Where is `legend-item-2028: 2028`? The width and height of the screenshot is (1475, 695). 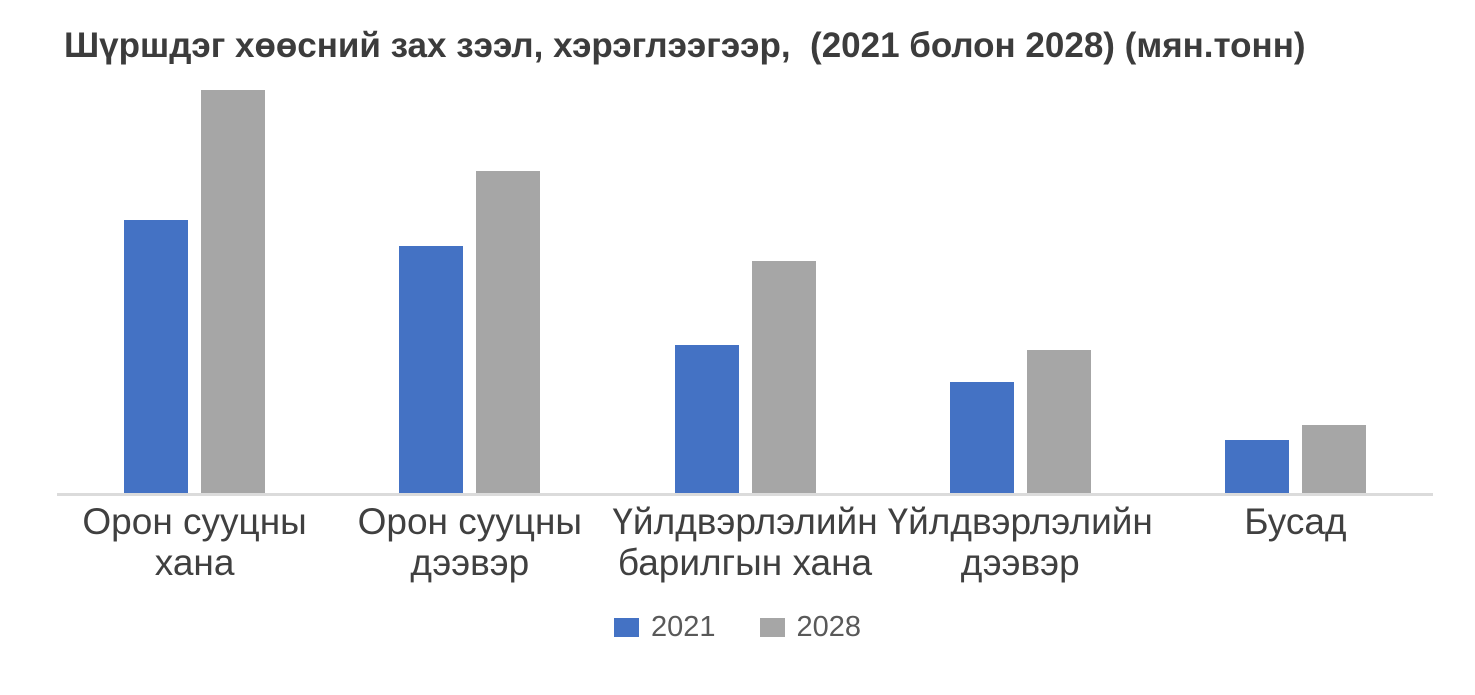 legend-item-2028: 2028 is located at coordinates (810, 627).